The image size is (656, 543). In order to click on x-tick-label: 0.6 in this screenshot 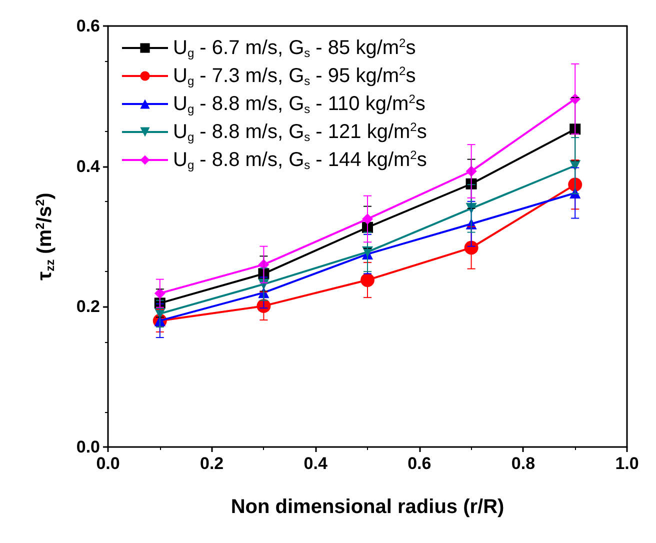, I will do `click(420, 463)`.